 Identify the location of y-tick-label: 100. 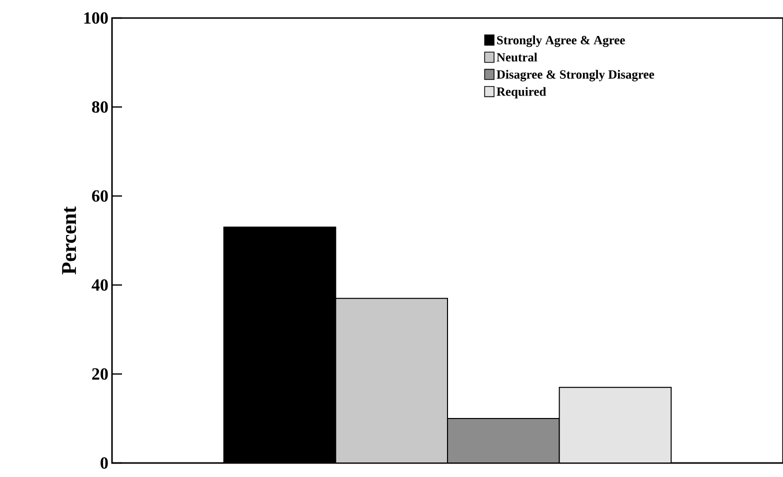
(96, 18).